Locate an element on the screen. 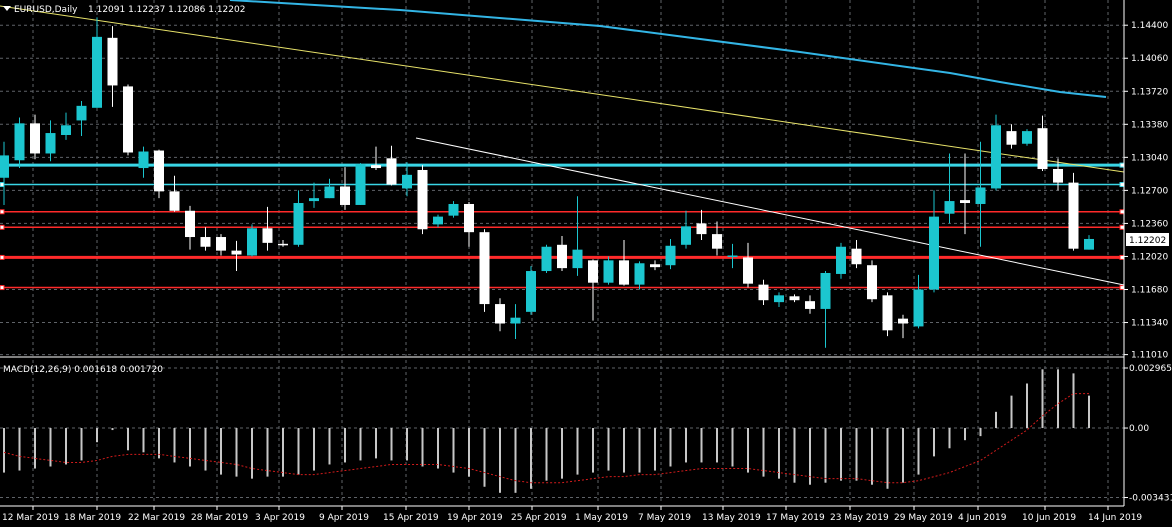  price-label: 1.13720 is located at coordinates (1149, 92).